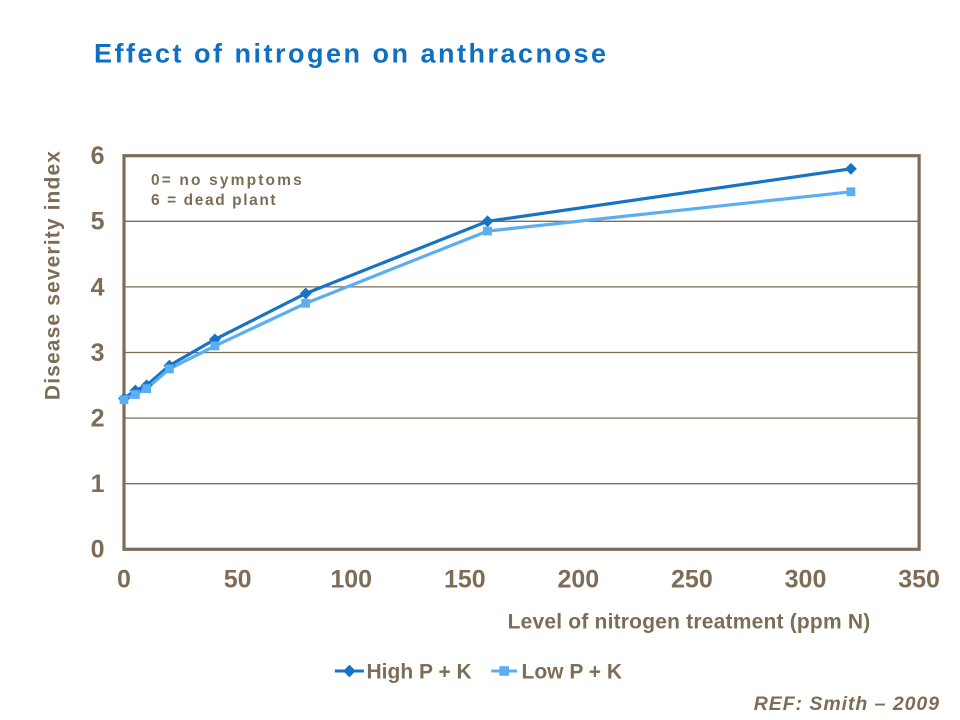  Describe the element at coordinates (806, 579) in the screenshot. I see `svg-text: 300` at that location.